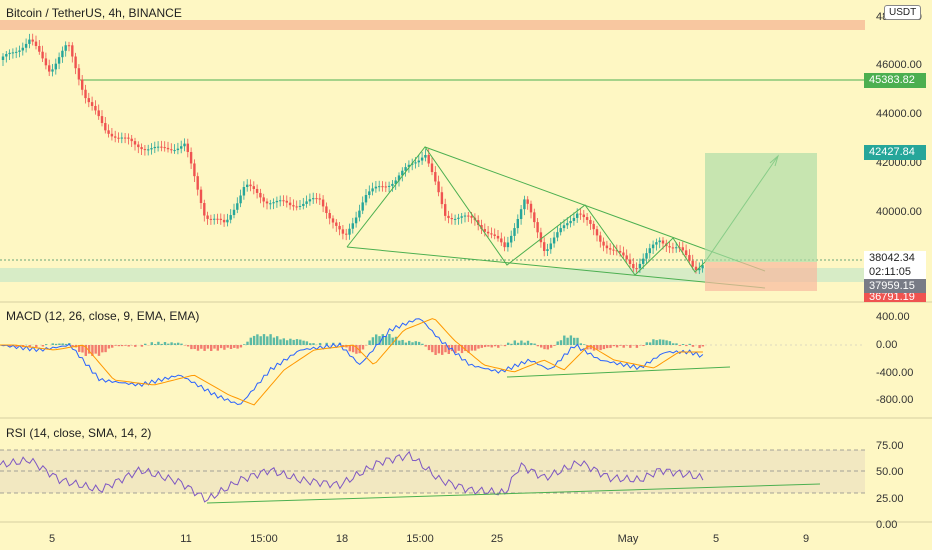 Image resolution: width=932 pixels, height=550 pixels. What do you see at coordinates (895, 80) in the screenshot?
I see `level-tag: 45383.82` at bounding box center [895, 80].